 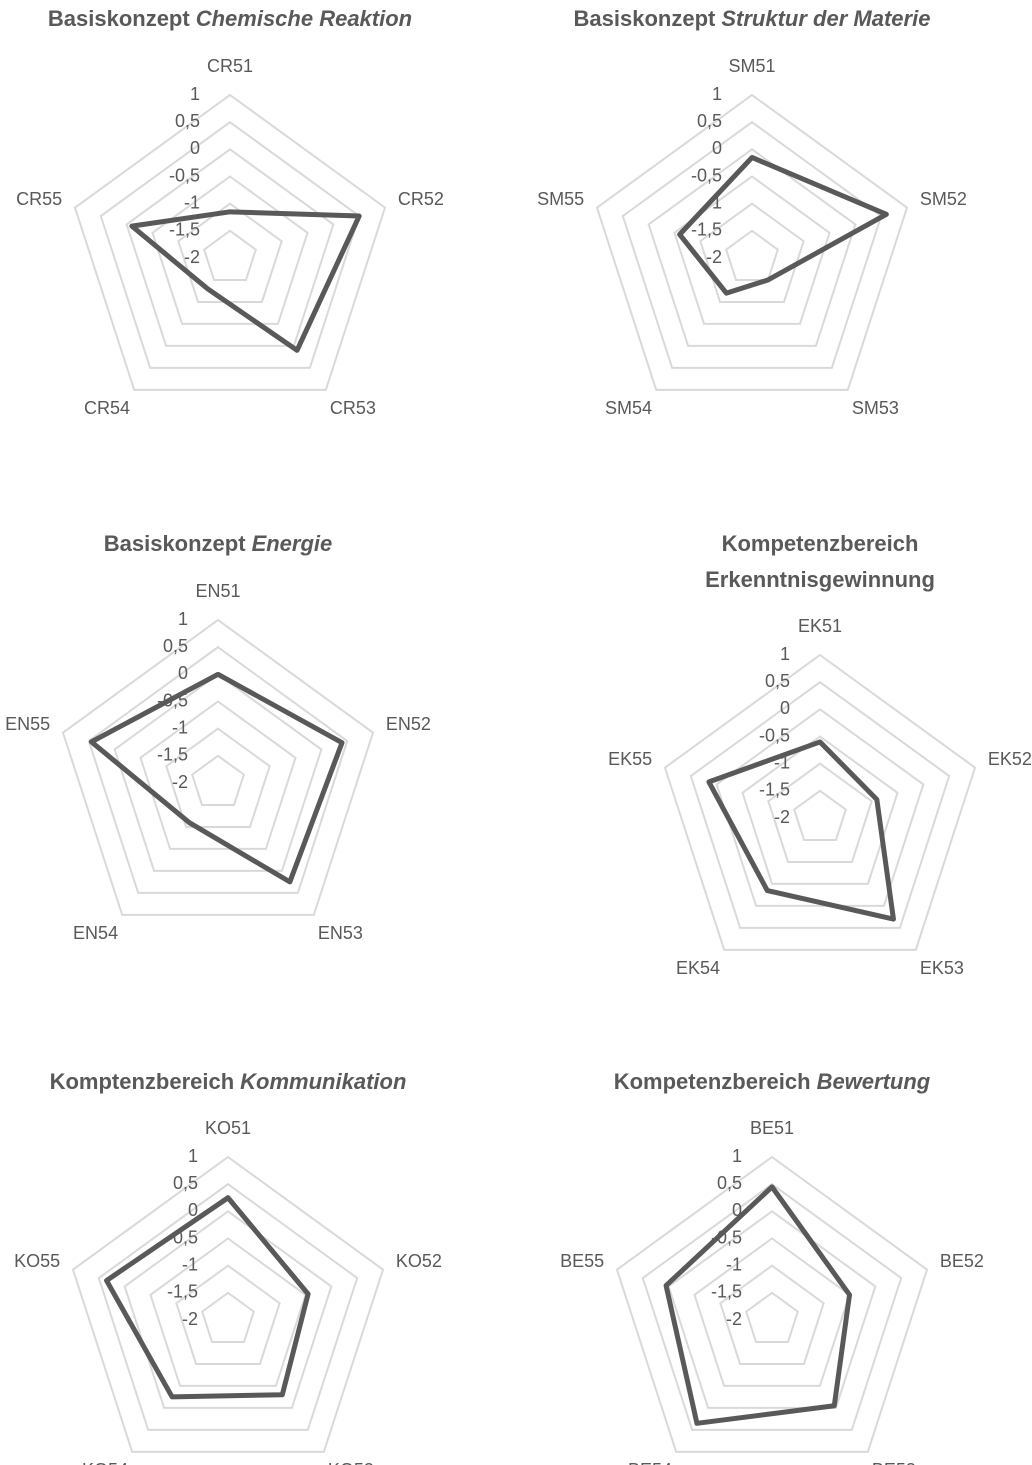 What do you see at coordinates (37, 1261) in the screenshot?
I see `category-label: KO55` at bounding box center [37, 1261].